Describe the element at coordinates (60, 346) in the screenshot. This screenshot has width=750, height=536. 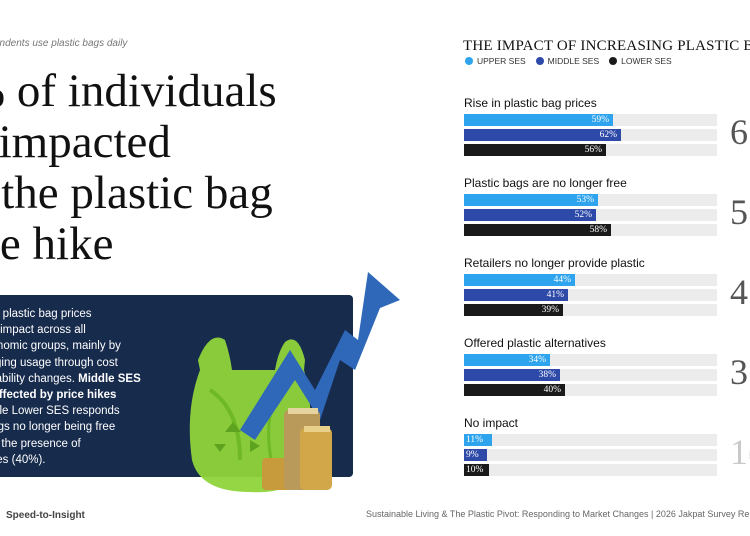
I see `description-run: peconomic groups, mainly by` at that location.